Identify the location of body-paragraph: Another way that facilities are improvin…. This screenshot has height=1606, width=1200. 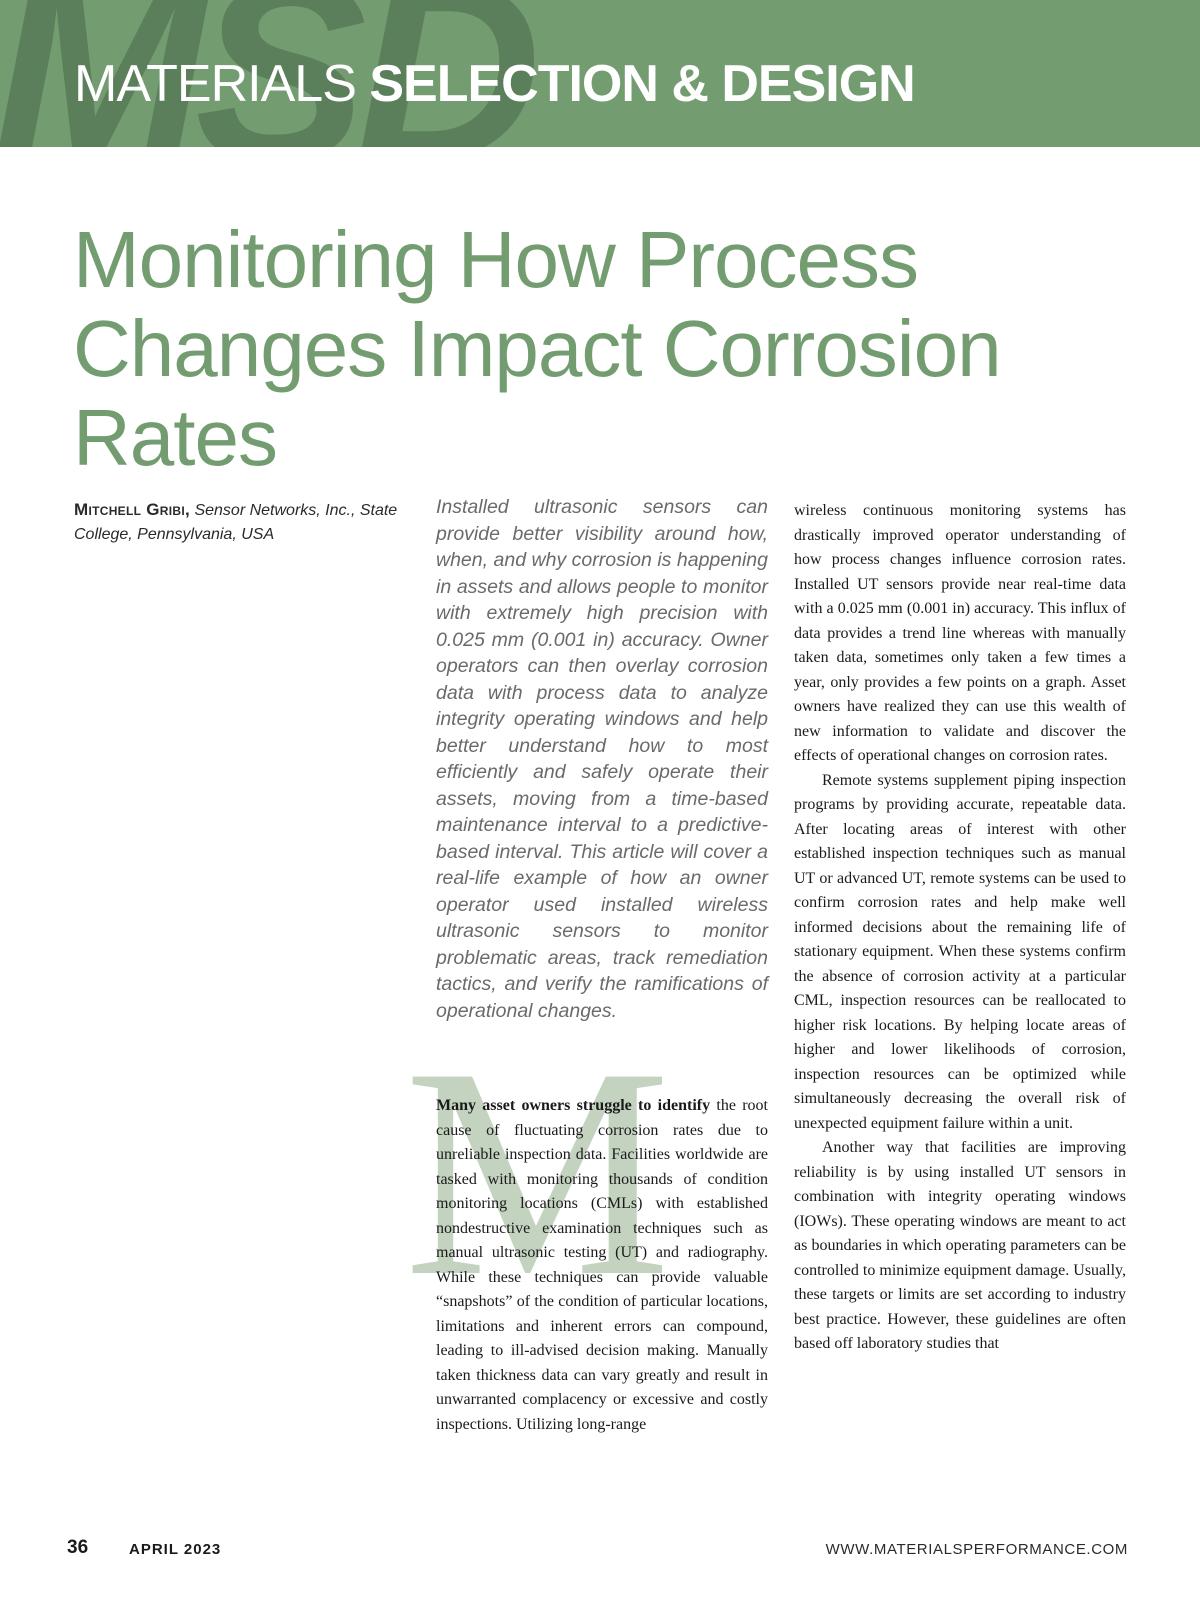
(960, 1245).